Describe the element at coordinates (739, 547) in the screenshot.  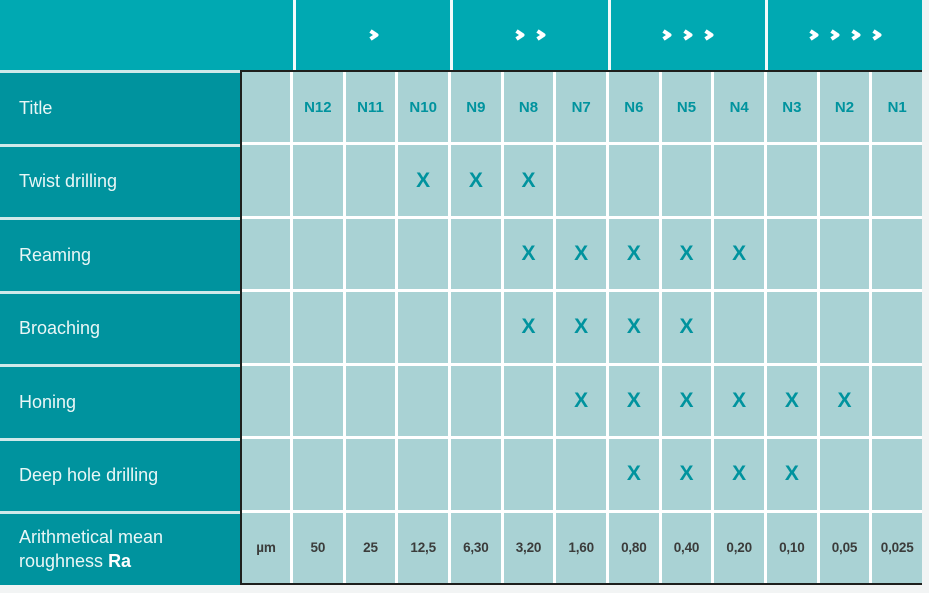
I see `ra-value-cell: 0,20` at that location.